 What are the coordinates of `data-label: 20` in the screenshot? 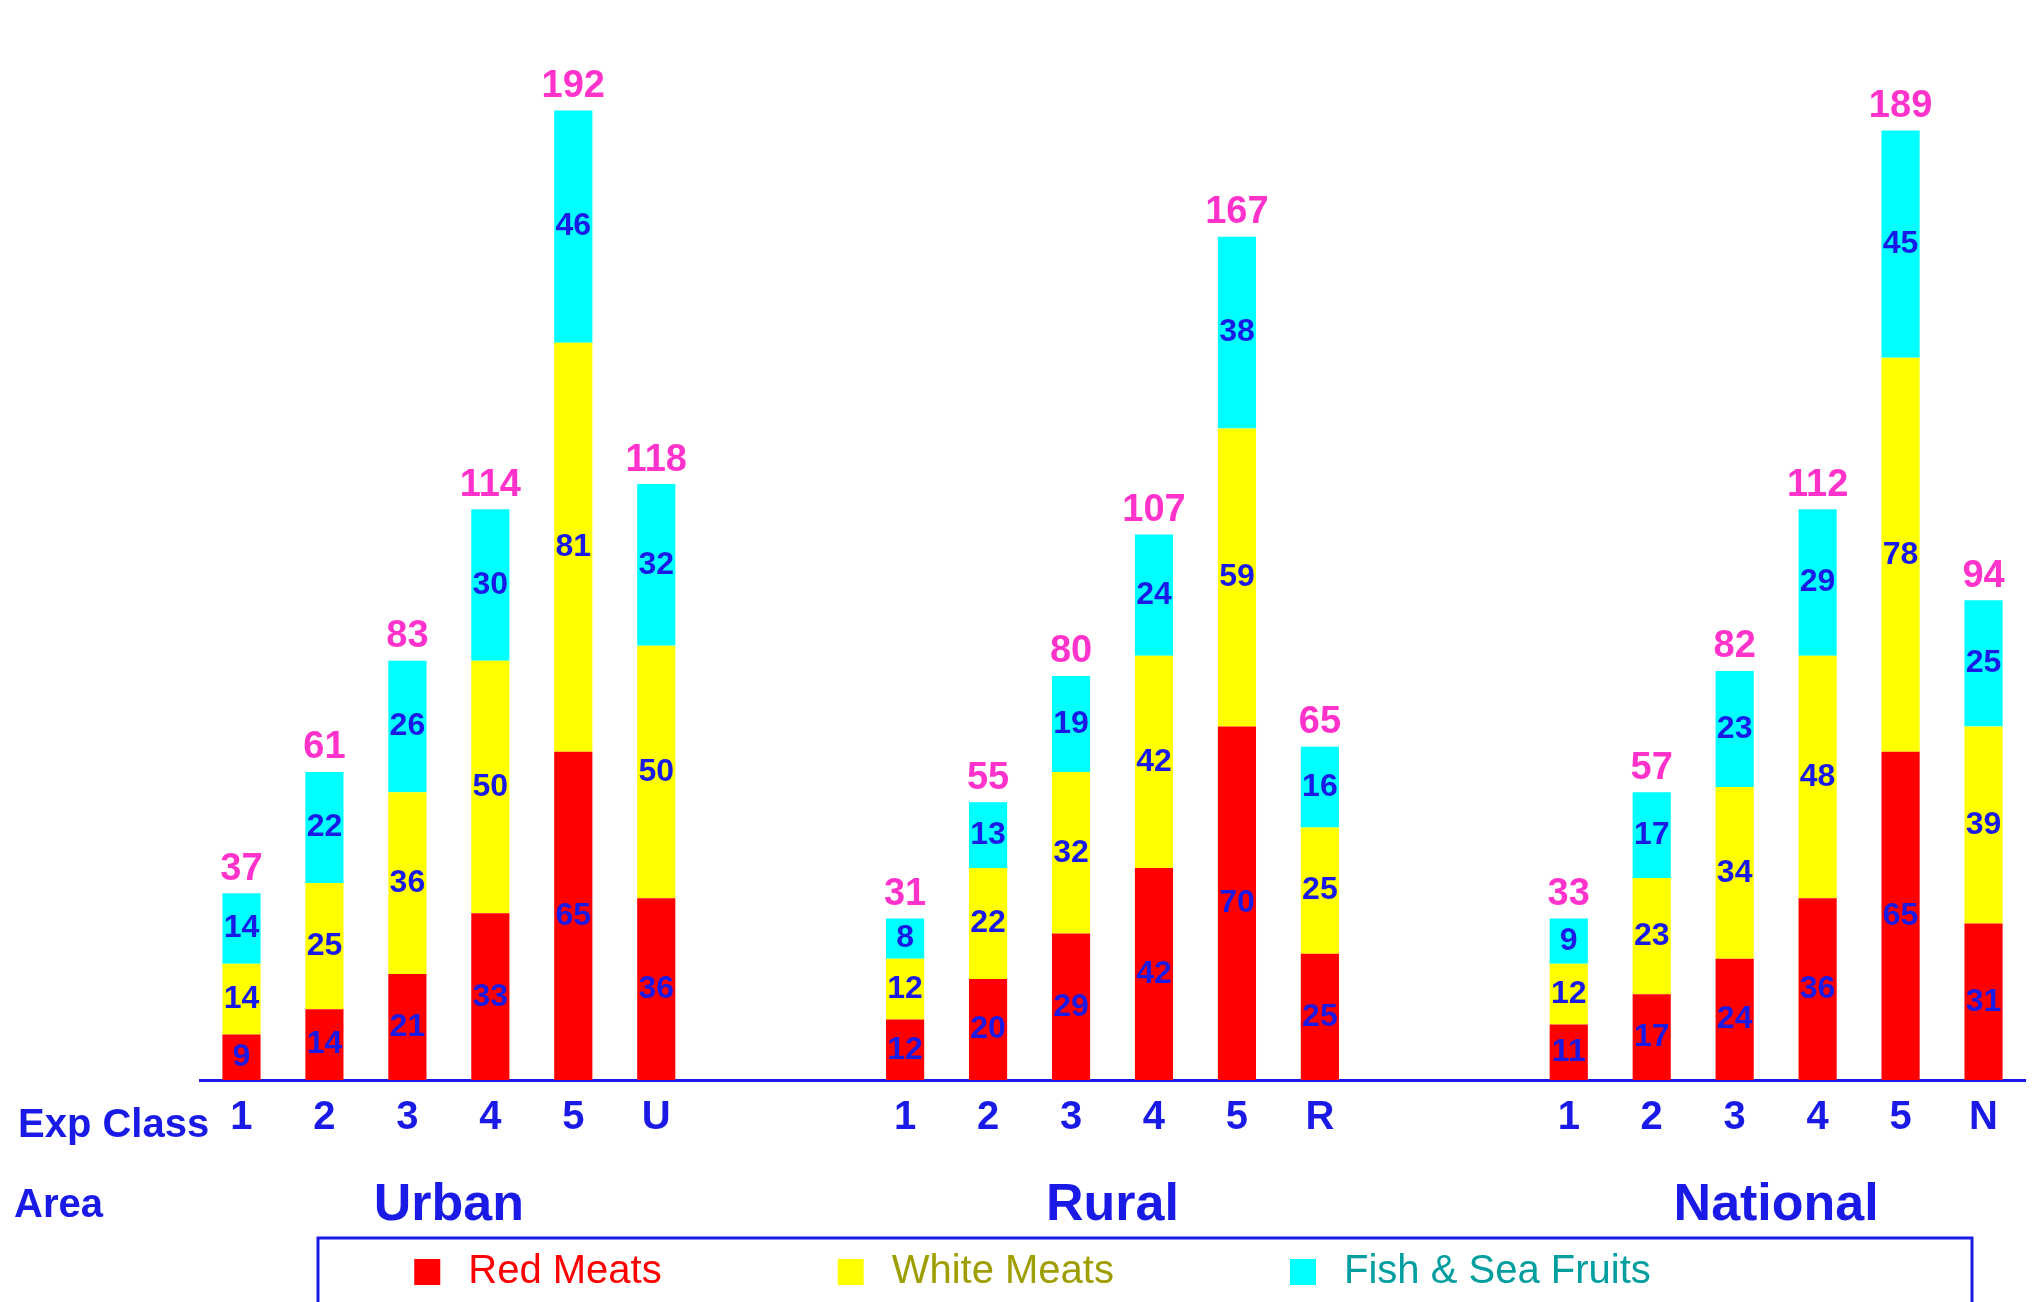 It's located at (988, 1027).